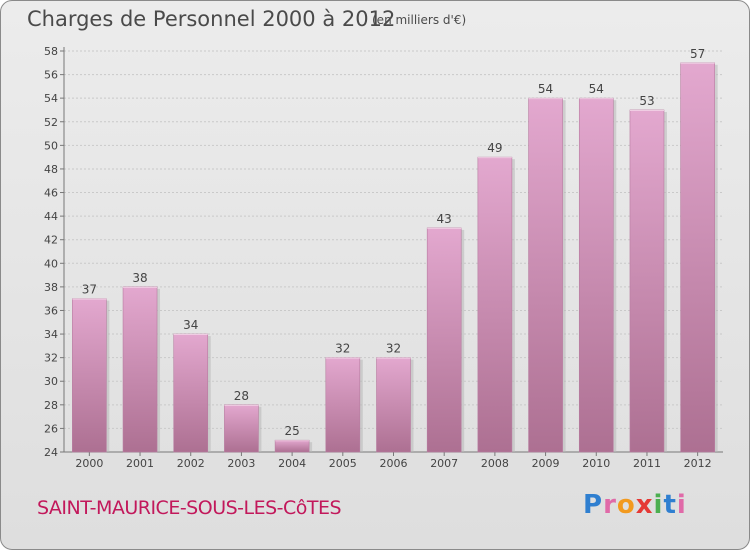 The width and height of the screenshot is (750, 550). What do you see at coordinates (139, 278) in the screenshot?
I see `data-label: 38` at bounding box center [139, 278].